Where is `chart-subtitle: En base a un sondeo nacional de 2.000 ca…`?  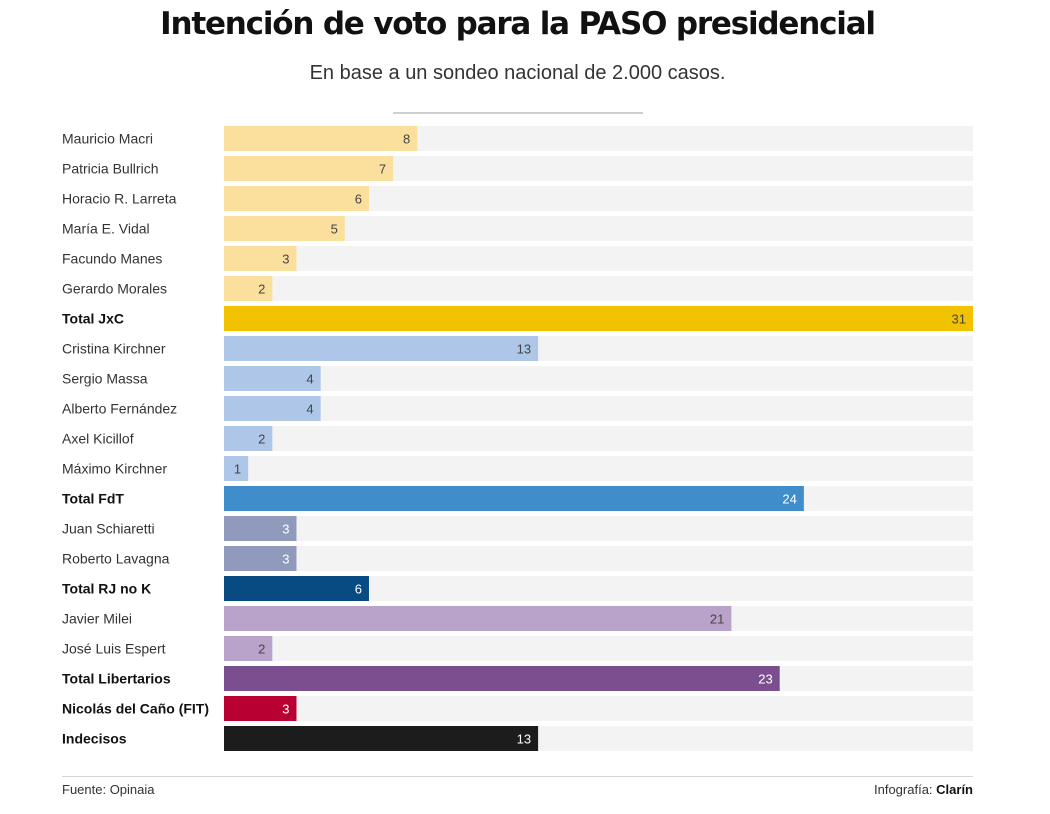
chart-subtitle: En base a un sondeo nacional de 2.000 ca… is located at coordinates (517, 73).